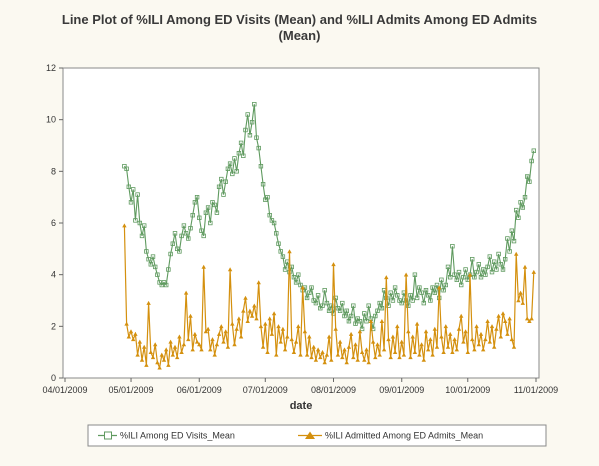 The height and width of the screenshot is (466, 599). Describe the element at coordinates (401, 390) in the screenshot. I see `x-tick-label: 09/01/2009` at that location.